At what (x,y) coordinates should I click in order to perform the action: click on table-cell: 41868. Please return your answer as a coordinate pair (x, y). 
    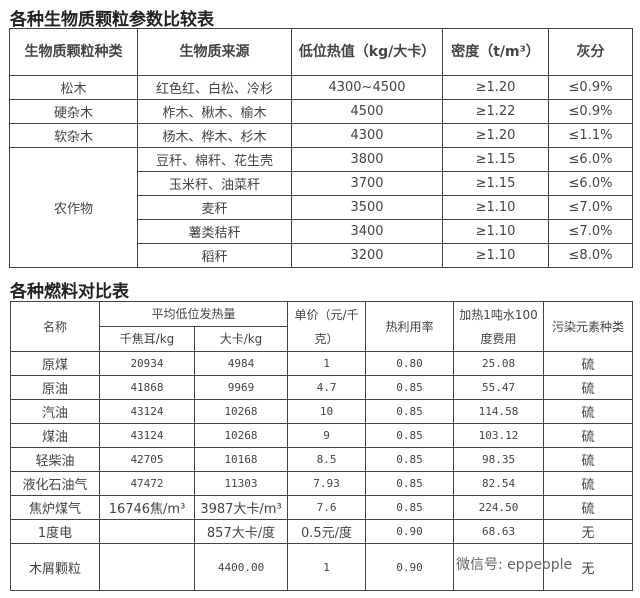
    Looking at the image, I should click on (147, 387).